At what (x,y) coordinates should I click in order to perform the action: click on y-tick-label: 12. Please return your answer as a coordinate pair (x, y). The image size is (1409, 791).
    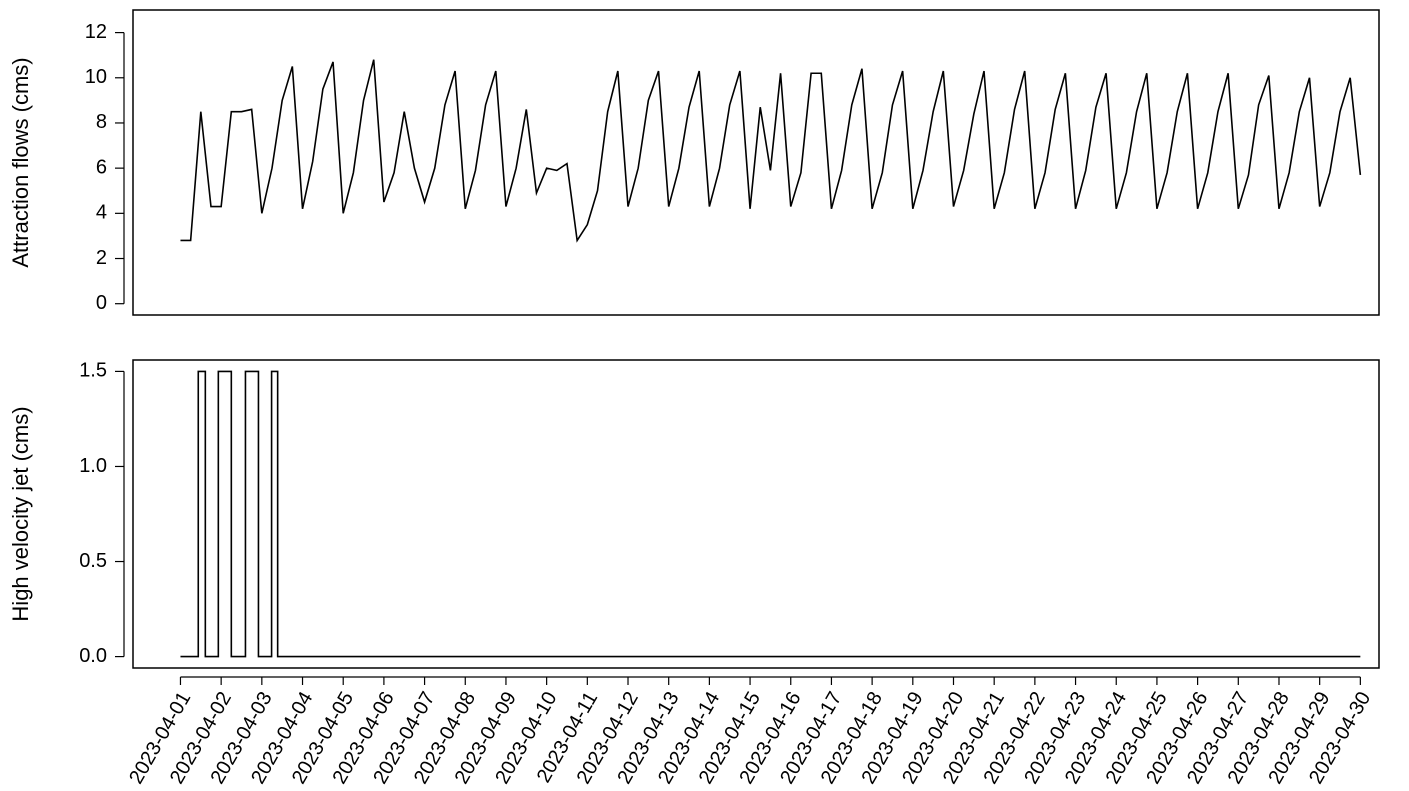
    Looking at the image, I should click on (96, 32).